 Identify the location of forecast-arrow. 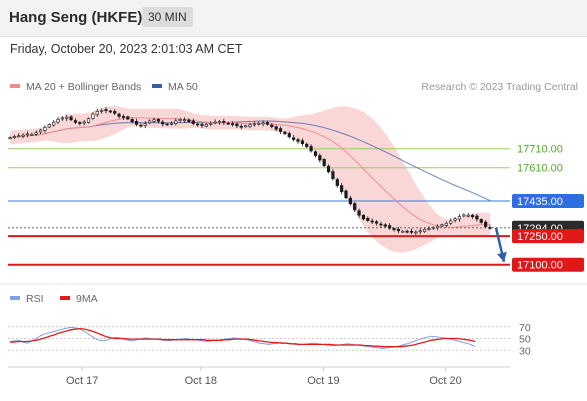
(500, 245).